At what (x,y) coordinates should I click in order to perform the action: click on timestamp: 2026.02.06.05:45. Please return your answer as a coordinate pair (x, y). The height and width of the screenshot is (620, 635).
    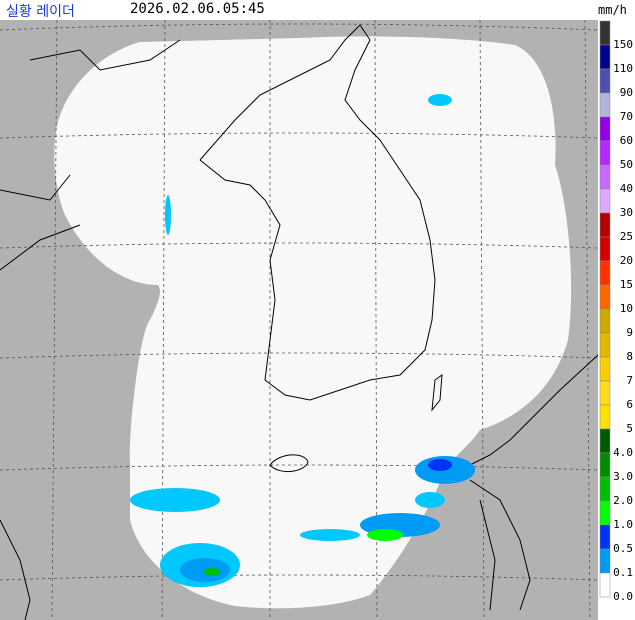
    Looking at the image, I should click on (197, 9).